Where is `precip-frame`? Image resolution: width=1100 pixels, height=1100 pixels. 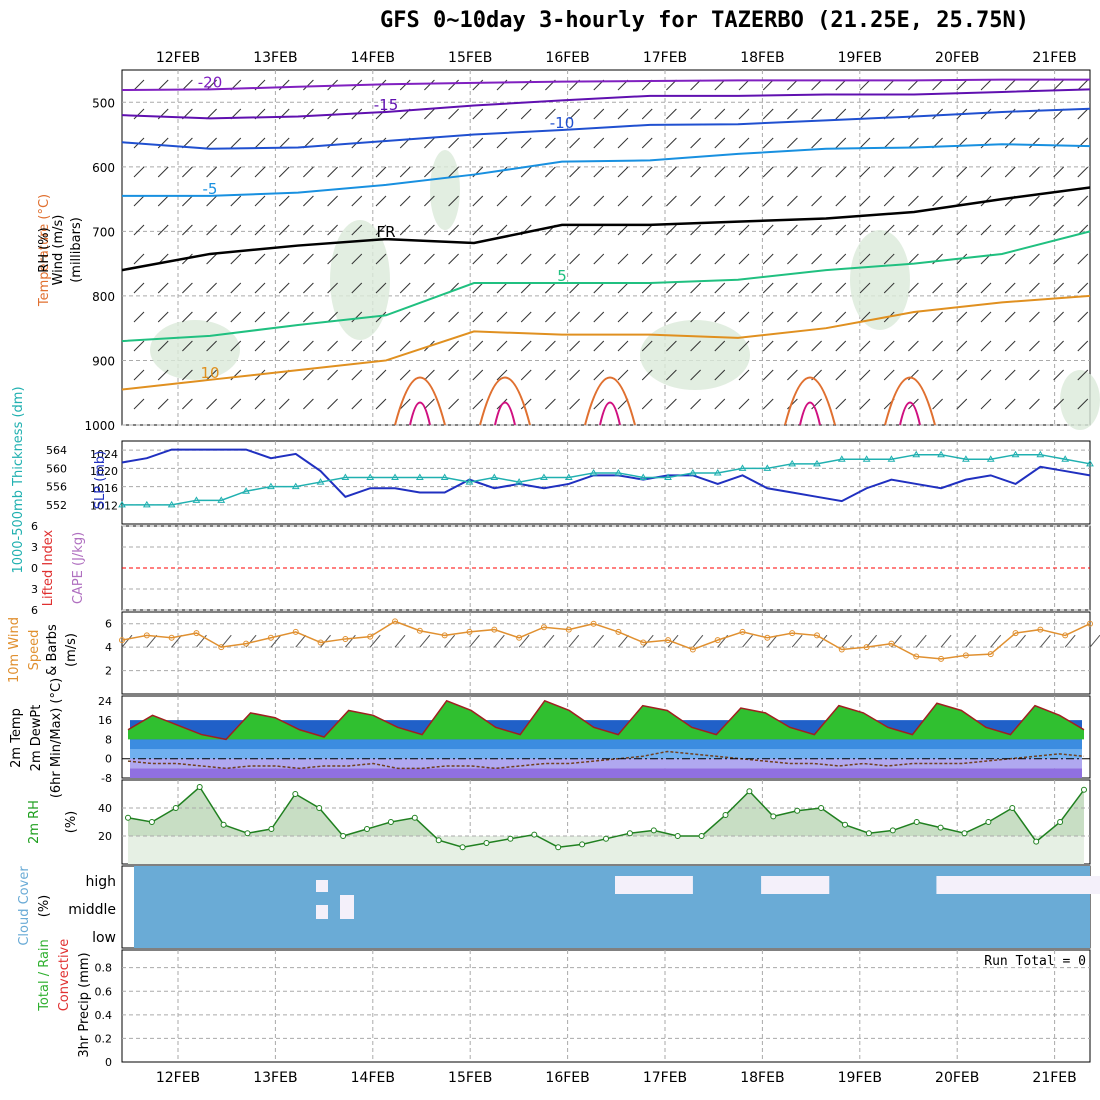 precip-frame is located at coordinates (606, 1006).